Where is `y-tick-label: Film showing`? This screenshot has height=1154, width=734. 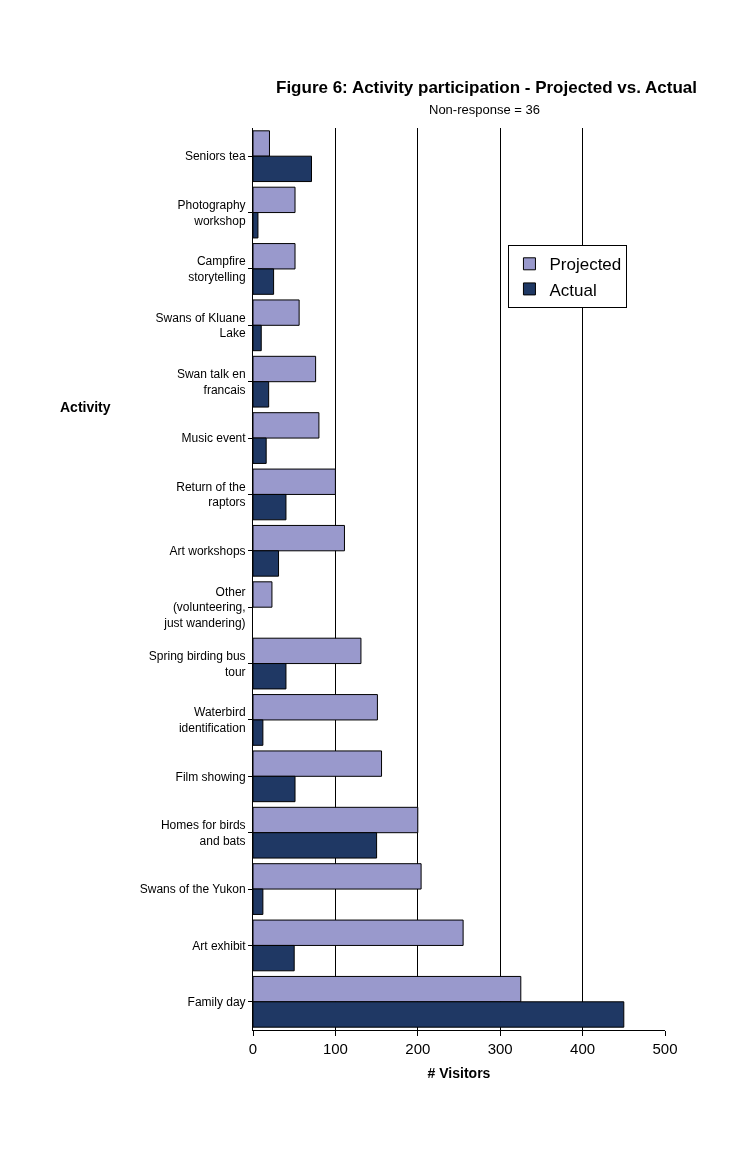 y-tick-label: Film showing is located at coordinates (210, 776).